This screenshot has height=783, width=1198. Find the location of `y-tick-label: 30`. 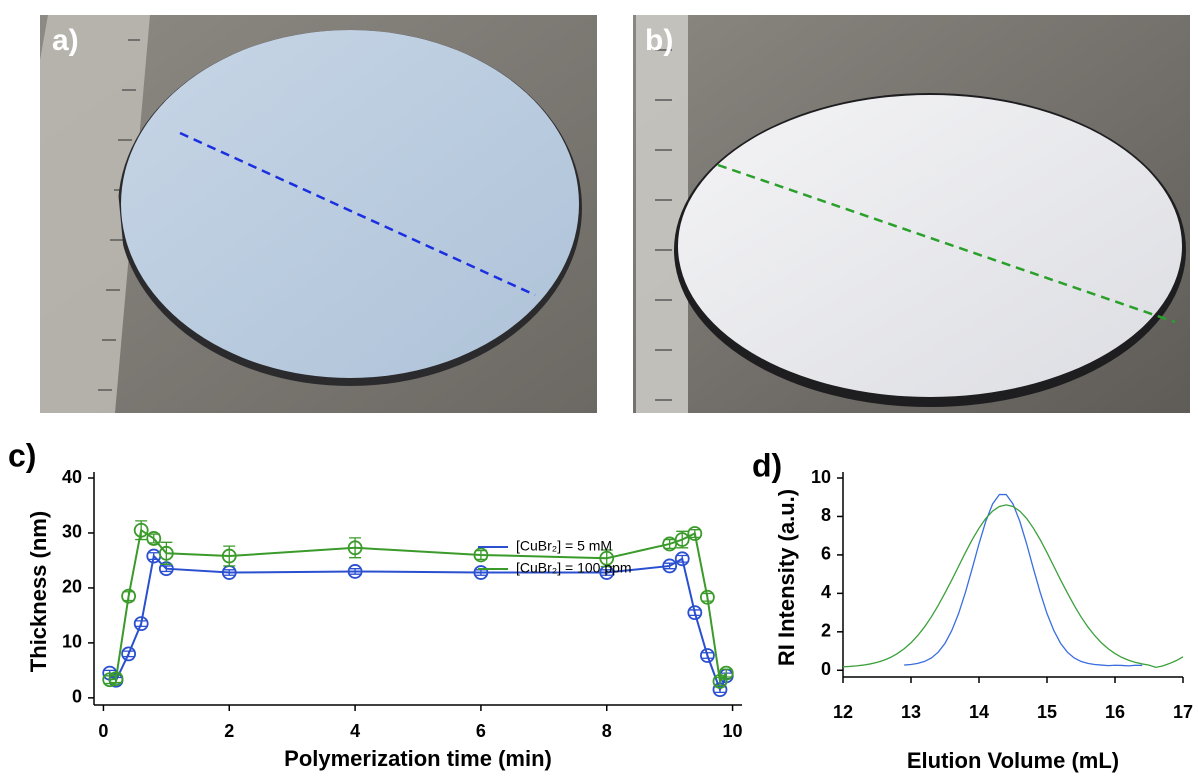

y-tick-label: 30 is located at coordinates (72, 532).